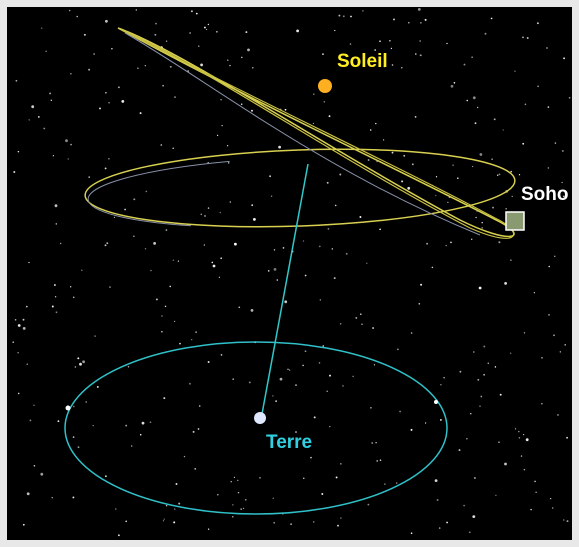 Image resolution: width=579 pixels, height=547 pixels. What do you see at coordinates (545, 194) in the screenshot?
I see `soho-label: Soho` at bounding box center [545, 194].